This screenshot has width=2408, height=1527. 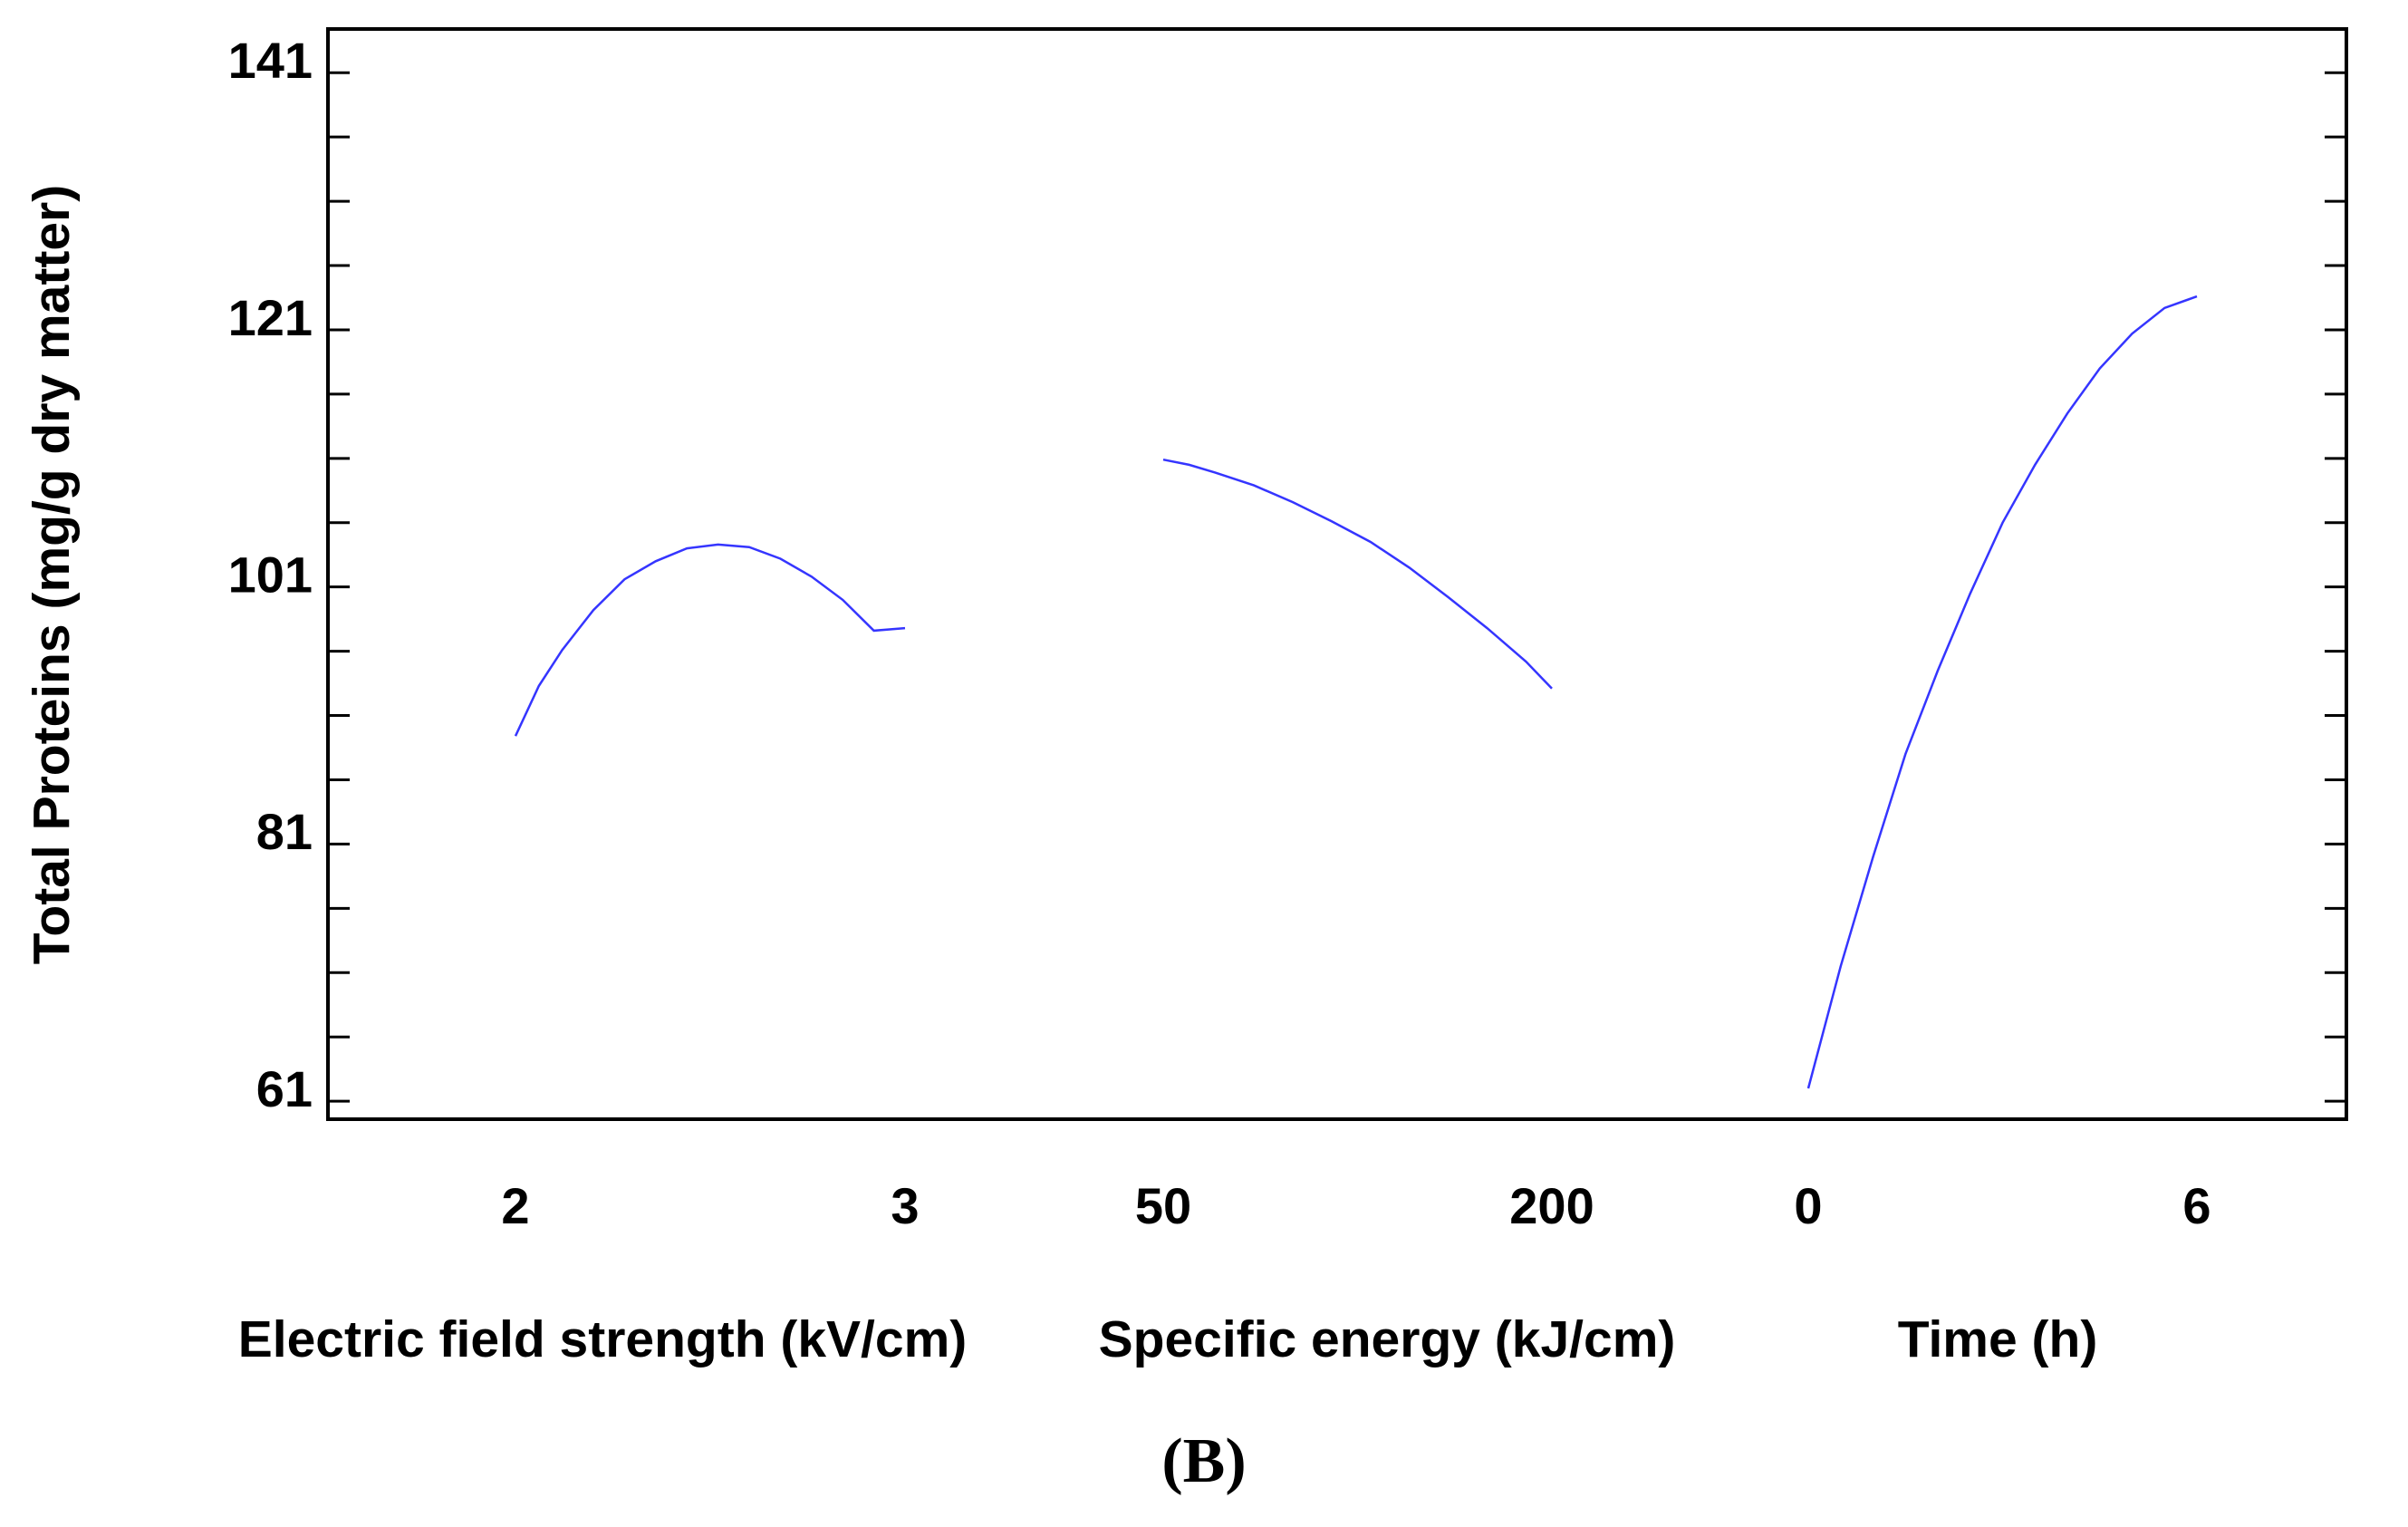 I want to click on y-tick-label: 61, so click(x=284, y=1088).